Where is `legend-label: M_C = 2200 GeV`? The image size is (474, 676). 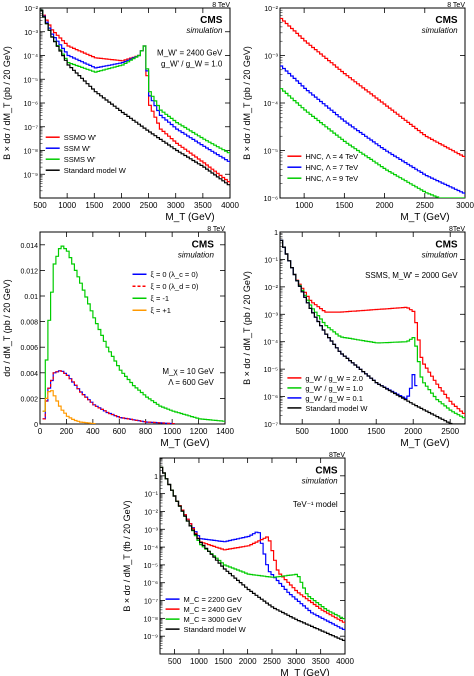 legend-label: M_C = 2200 GeV is located at coordinates (213, 599).